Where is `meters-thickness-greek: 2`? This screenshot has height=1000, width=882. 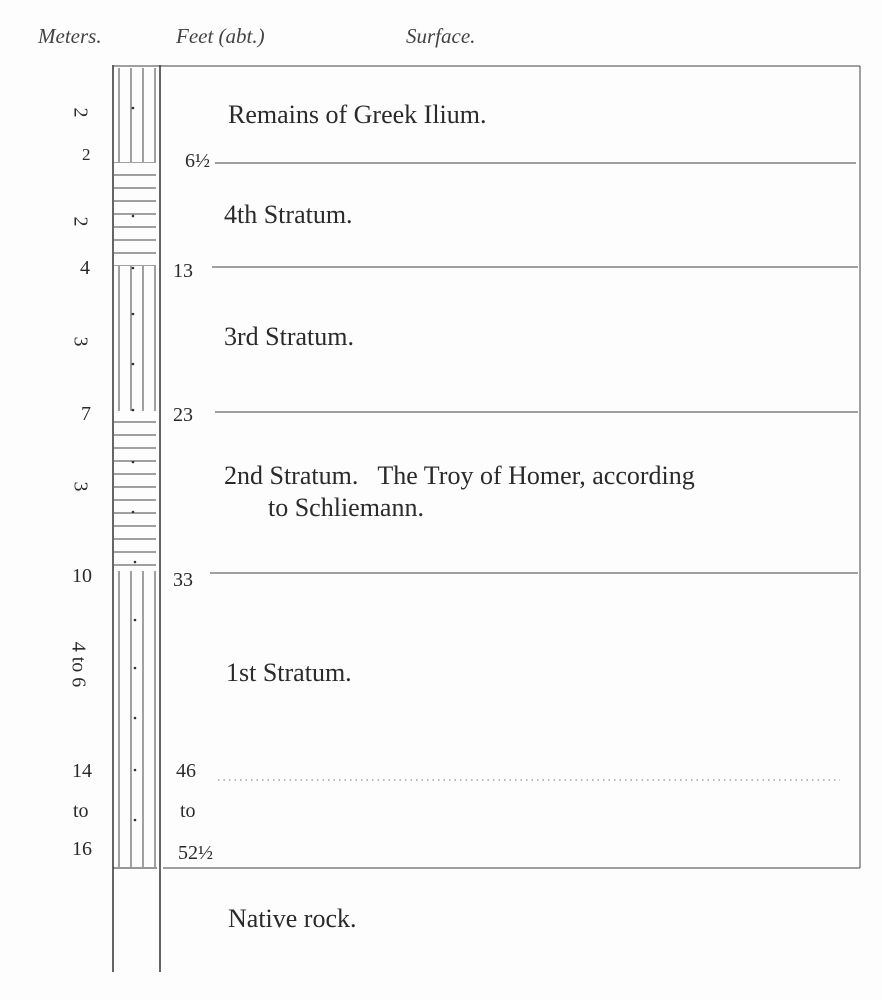
meters-thickness-greek: 2 is located at coordinates (80, 112).